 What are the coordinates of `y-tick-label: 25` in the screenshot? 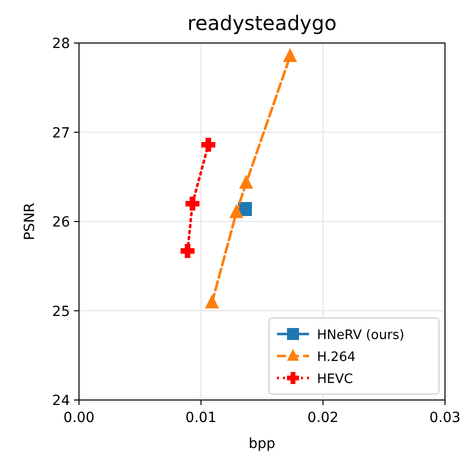 It's located at (61, 312).